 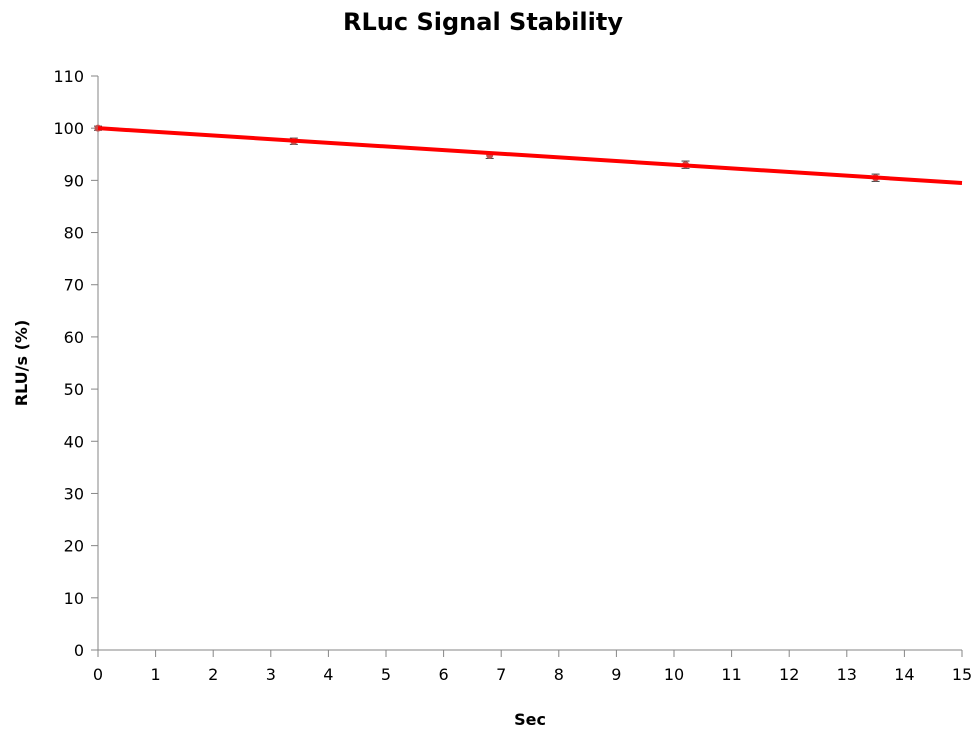 What do you see at coordinates (213, 674) in the screenshot?
I see `x-tick-label: 2` at bounding box center [213, 674].